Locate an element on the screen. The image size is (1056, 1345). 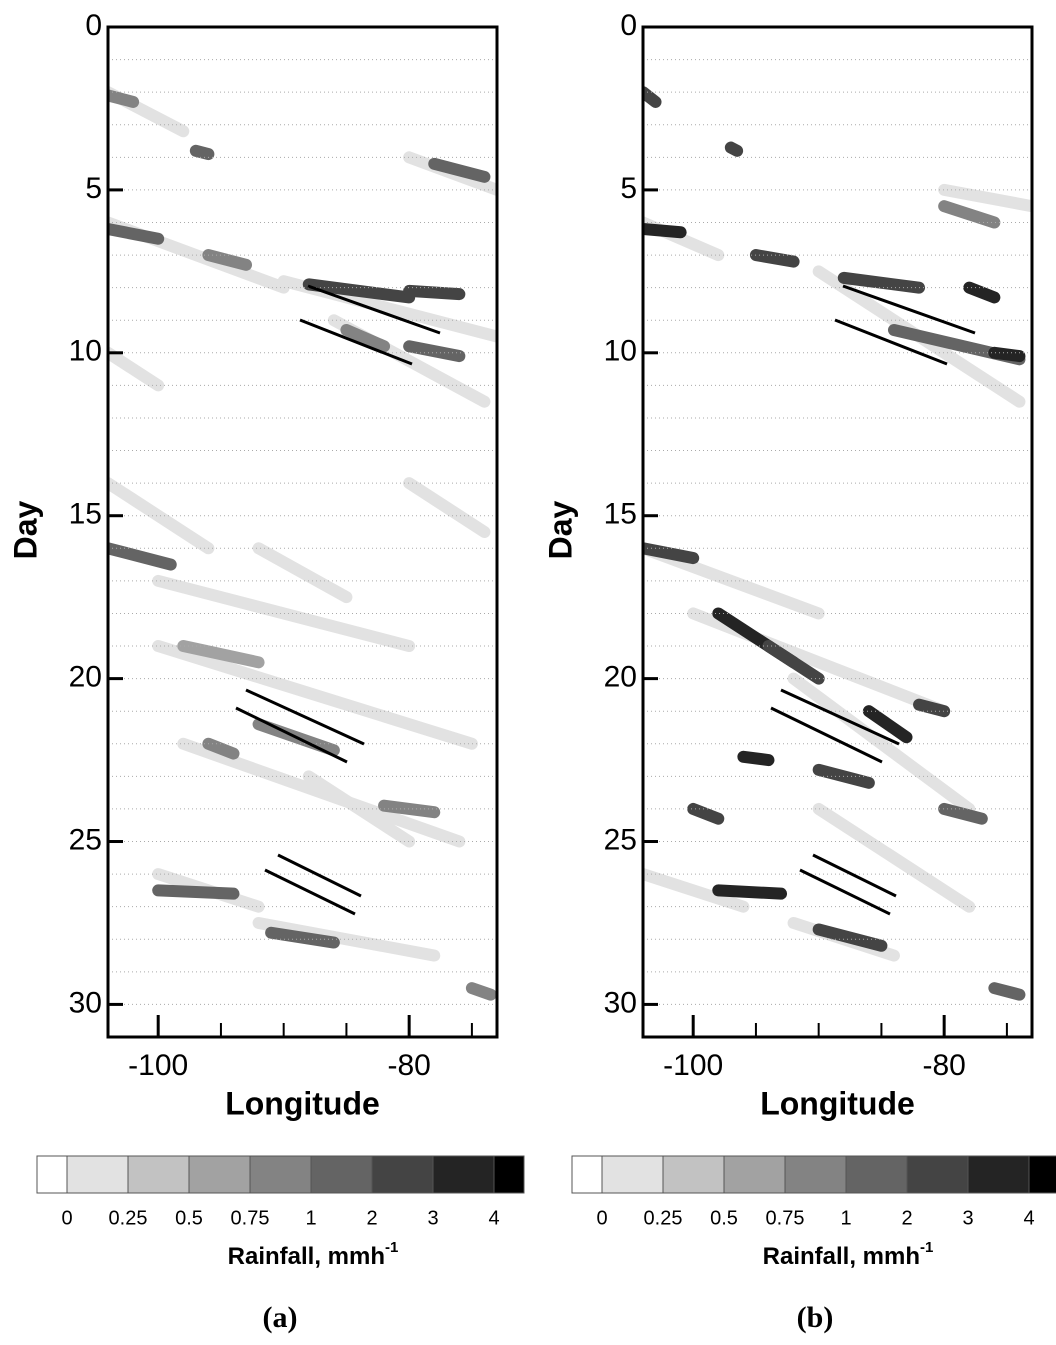
panel-label: (a) is located at coordinates (280, 1317).